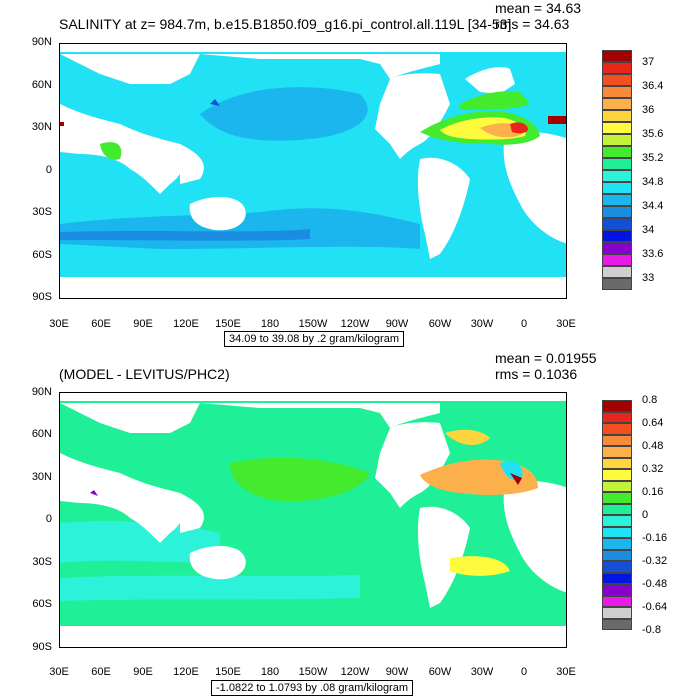 Image resolution: width=700 pixels, height=700 pixels. What do you see at coordinates (653, 423) in the screenshot?
I see `colorbar-label: 0.64` at bounding box center [653, 423].